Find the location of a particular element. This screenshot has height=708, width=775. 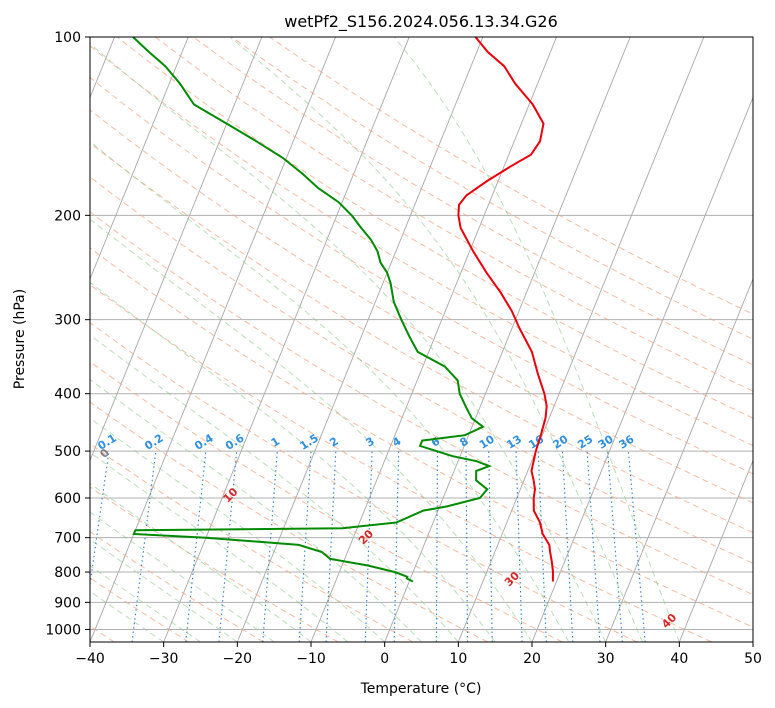

mixing-ratio-label: 3 is located at coordinates (369, 442).